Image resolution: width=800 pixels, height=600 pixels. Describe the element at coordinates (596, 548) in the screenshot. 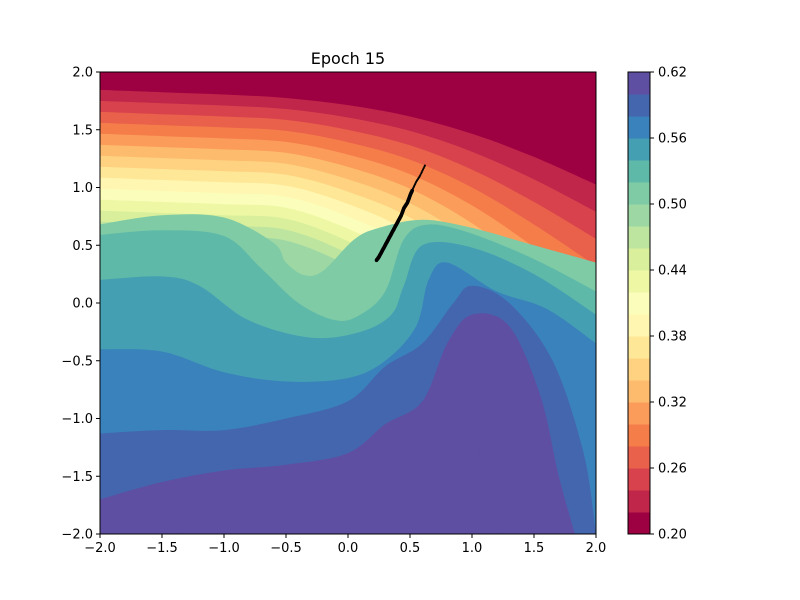

I see `x-tick-label: 2.0` at that location.